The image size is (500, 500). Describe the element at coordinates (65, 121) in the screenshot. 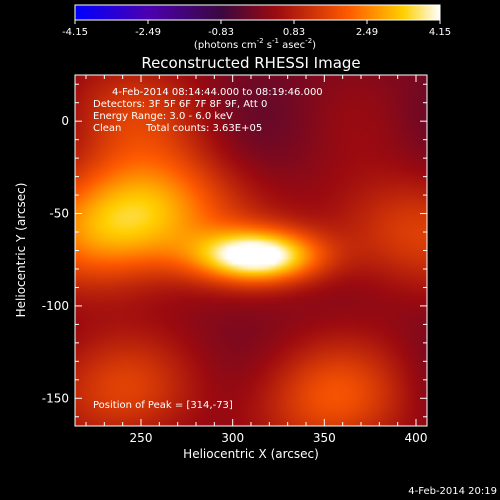

I see `y-tick-label: 0` at that location.